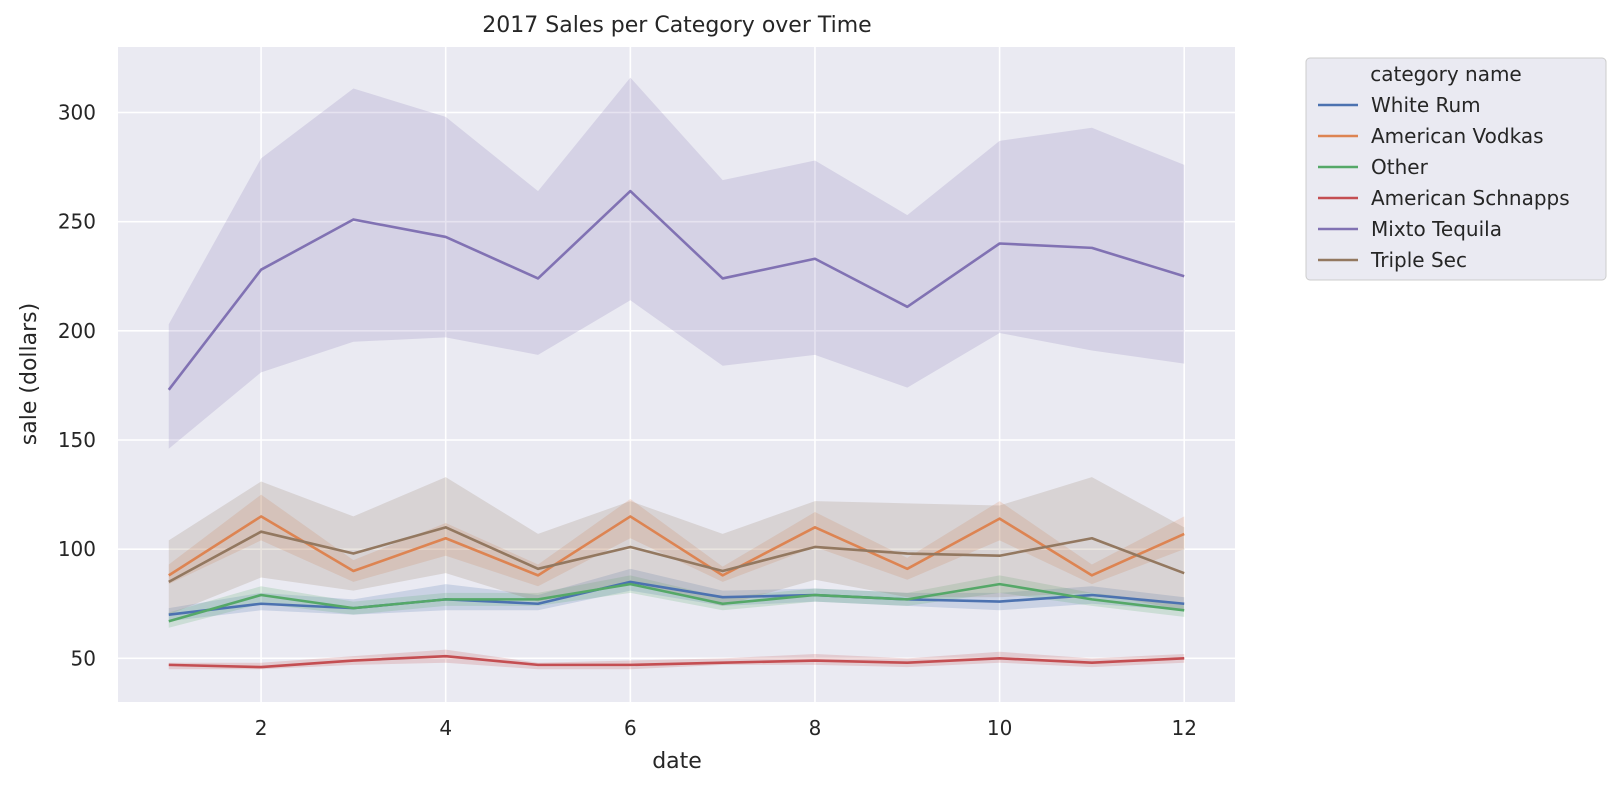  What do you see at coordinates (815, 728) in the screenshot?
I see `x-tick-label: 8` at bounding box center [815, 728].